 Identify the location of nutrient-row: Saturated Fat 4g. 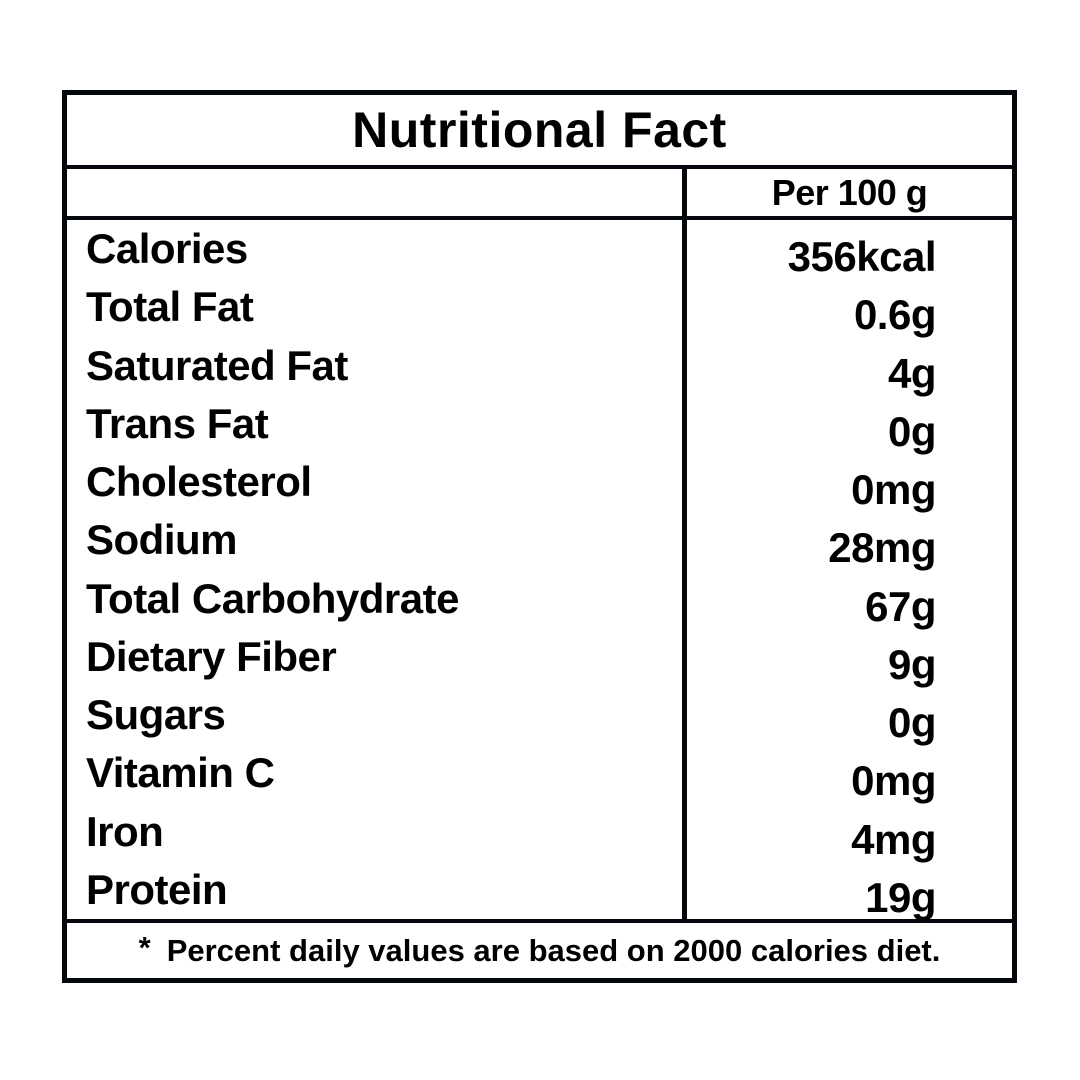
(539, 366).